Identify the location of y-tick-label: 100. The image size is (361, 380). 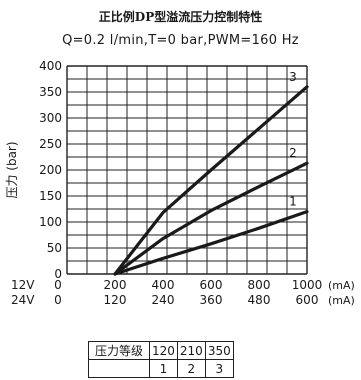
(50, 222).